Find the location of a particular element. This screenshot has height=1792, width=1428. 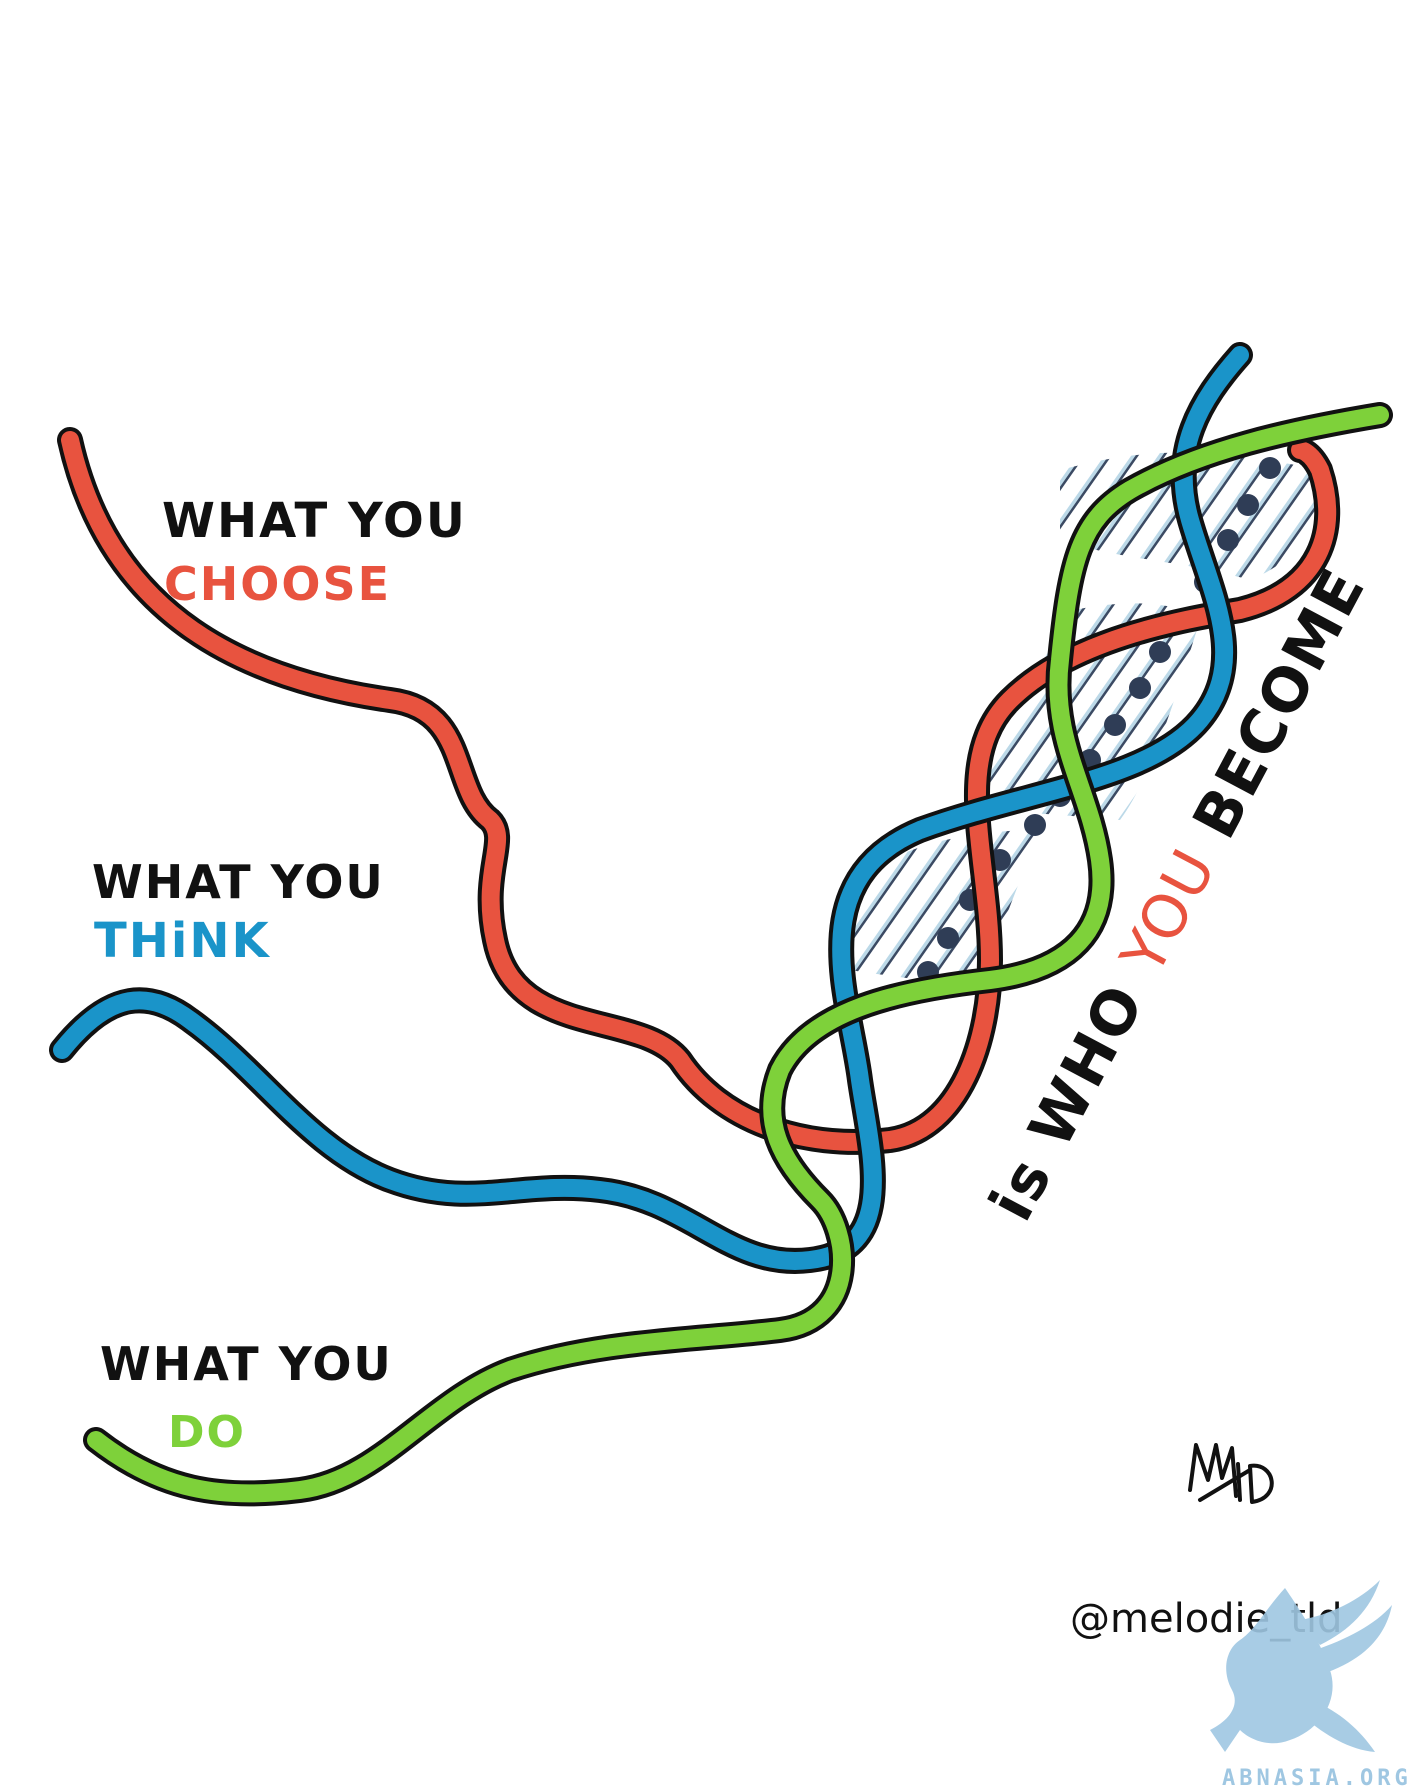

label-think-line2: THiNK is located at coordinates (182, 941).